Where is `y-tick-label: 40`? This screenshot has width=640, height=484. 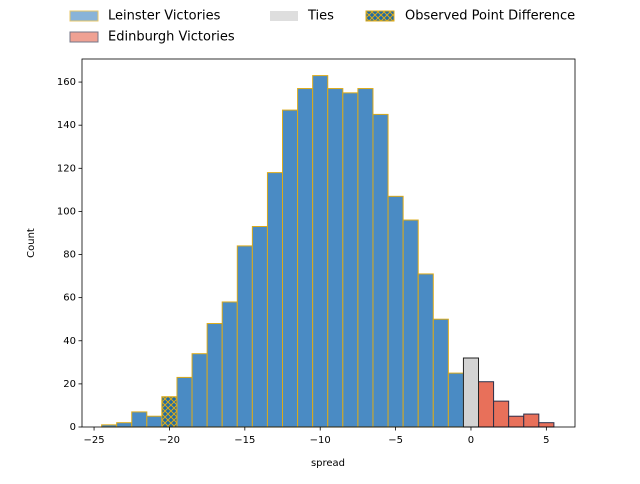
y-tick-label: 40 is located at coordinates (69, 341).